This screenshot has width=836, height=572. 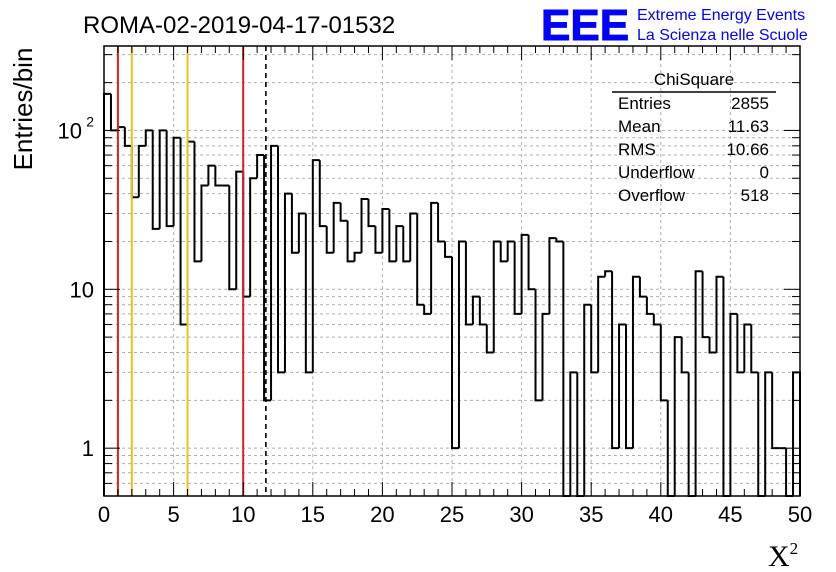 I want to click on chart-title: ROMA-02-2019-04-17-01532, so click(x=239, y=25).